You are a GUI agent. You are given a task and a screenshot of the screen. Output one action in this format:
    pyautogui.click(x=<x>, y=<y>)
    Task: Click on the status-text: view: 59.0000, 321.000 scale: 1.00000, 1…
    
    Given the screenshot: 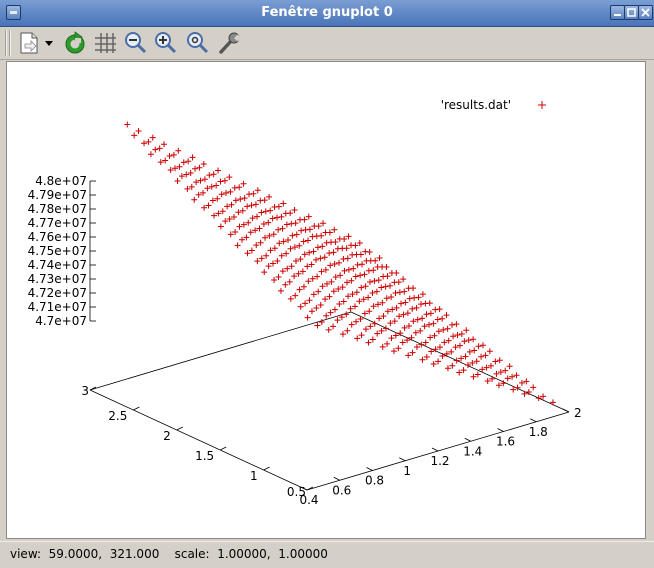 What is the action you would take?
    pyautogui.click(x=169, y=554)
    